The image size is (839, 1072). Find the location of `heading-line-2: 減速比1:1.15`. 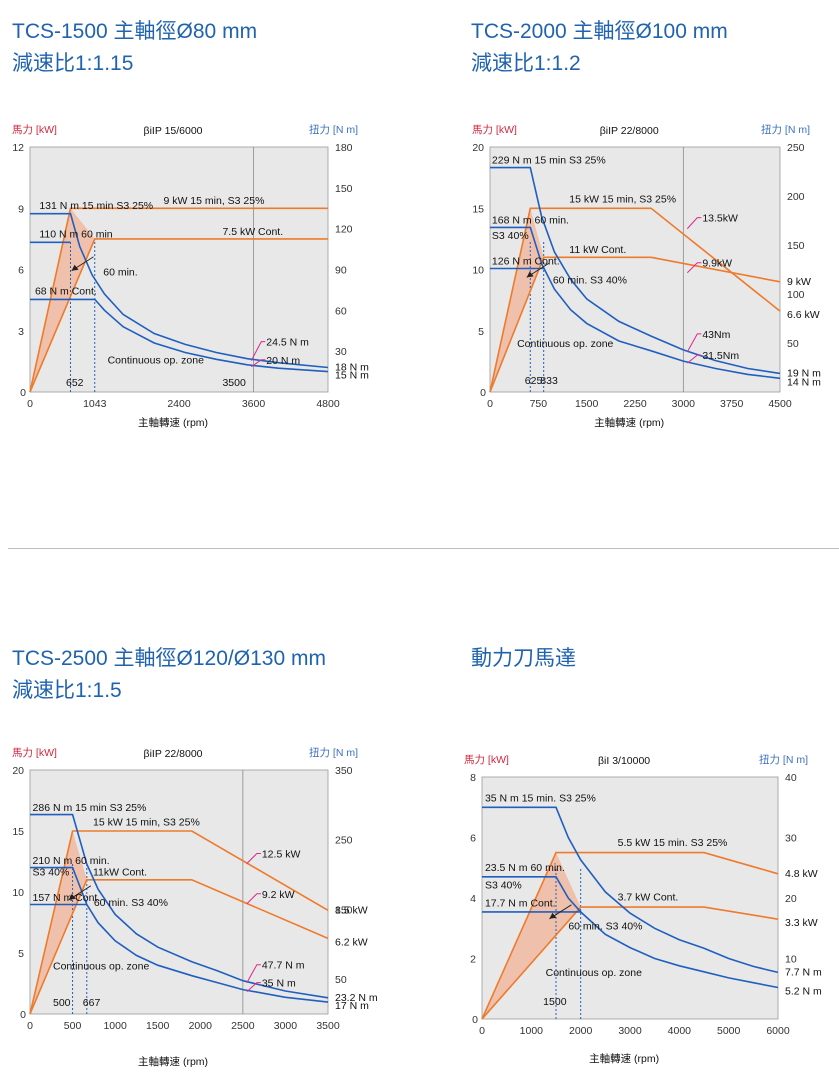

heading-line-2: 減速比1:1.15 is located at coordinates (73, 63).